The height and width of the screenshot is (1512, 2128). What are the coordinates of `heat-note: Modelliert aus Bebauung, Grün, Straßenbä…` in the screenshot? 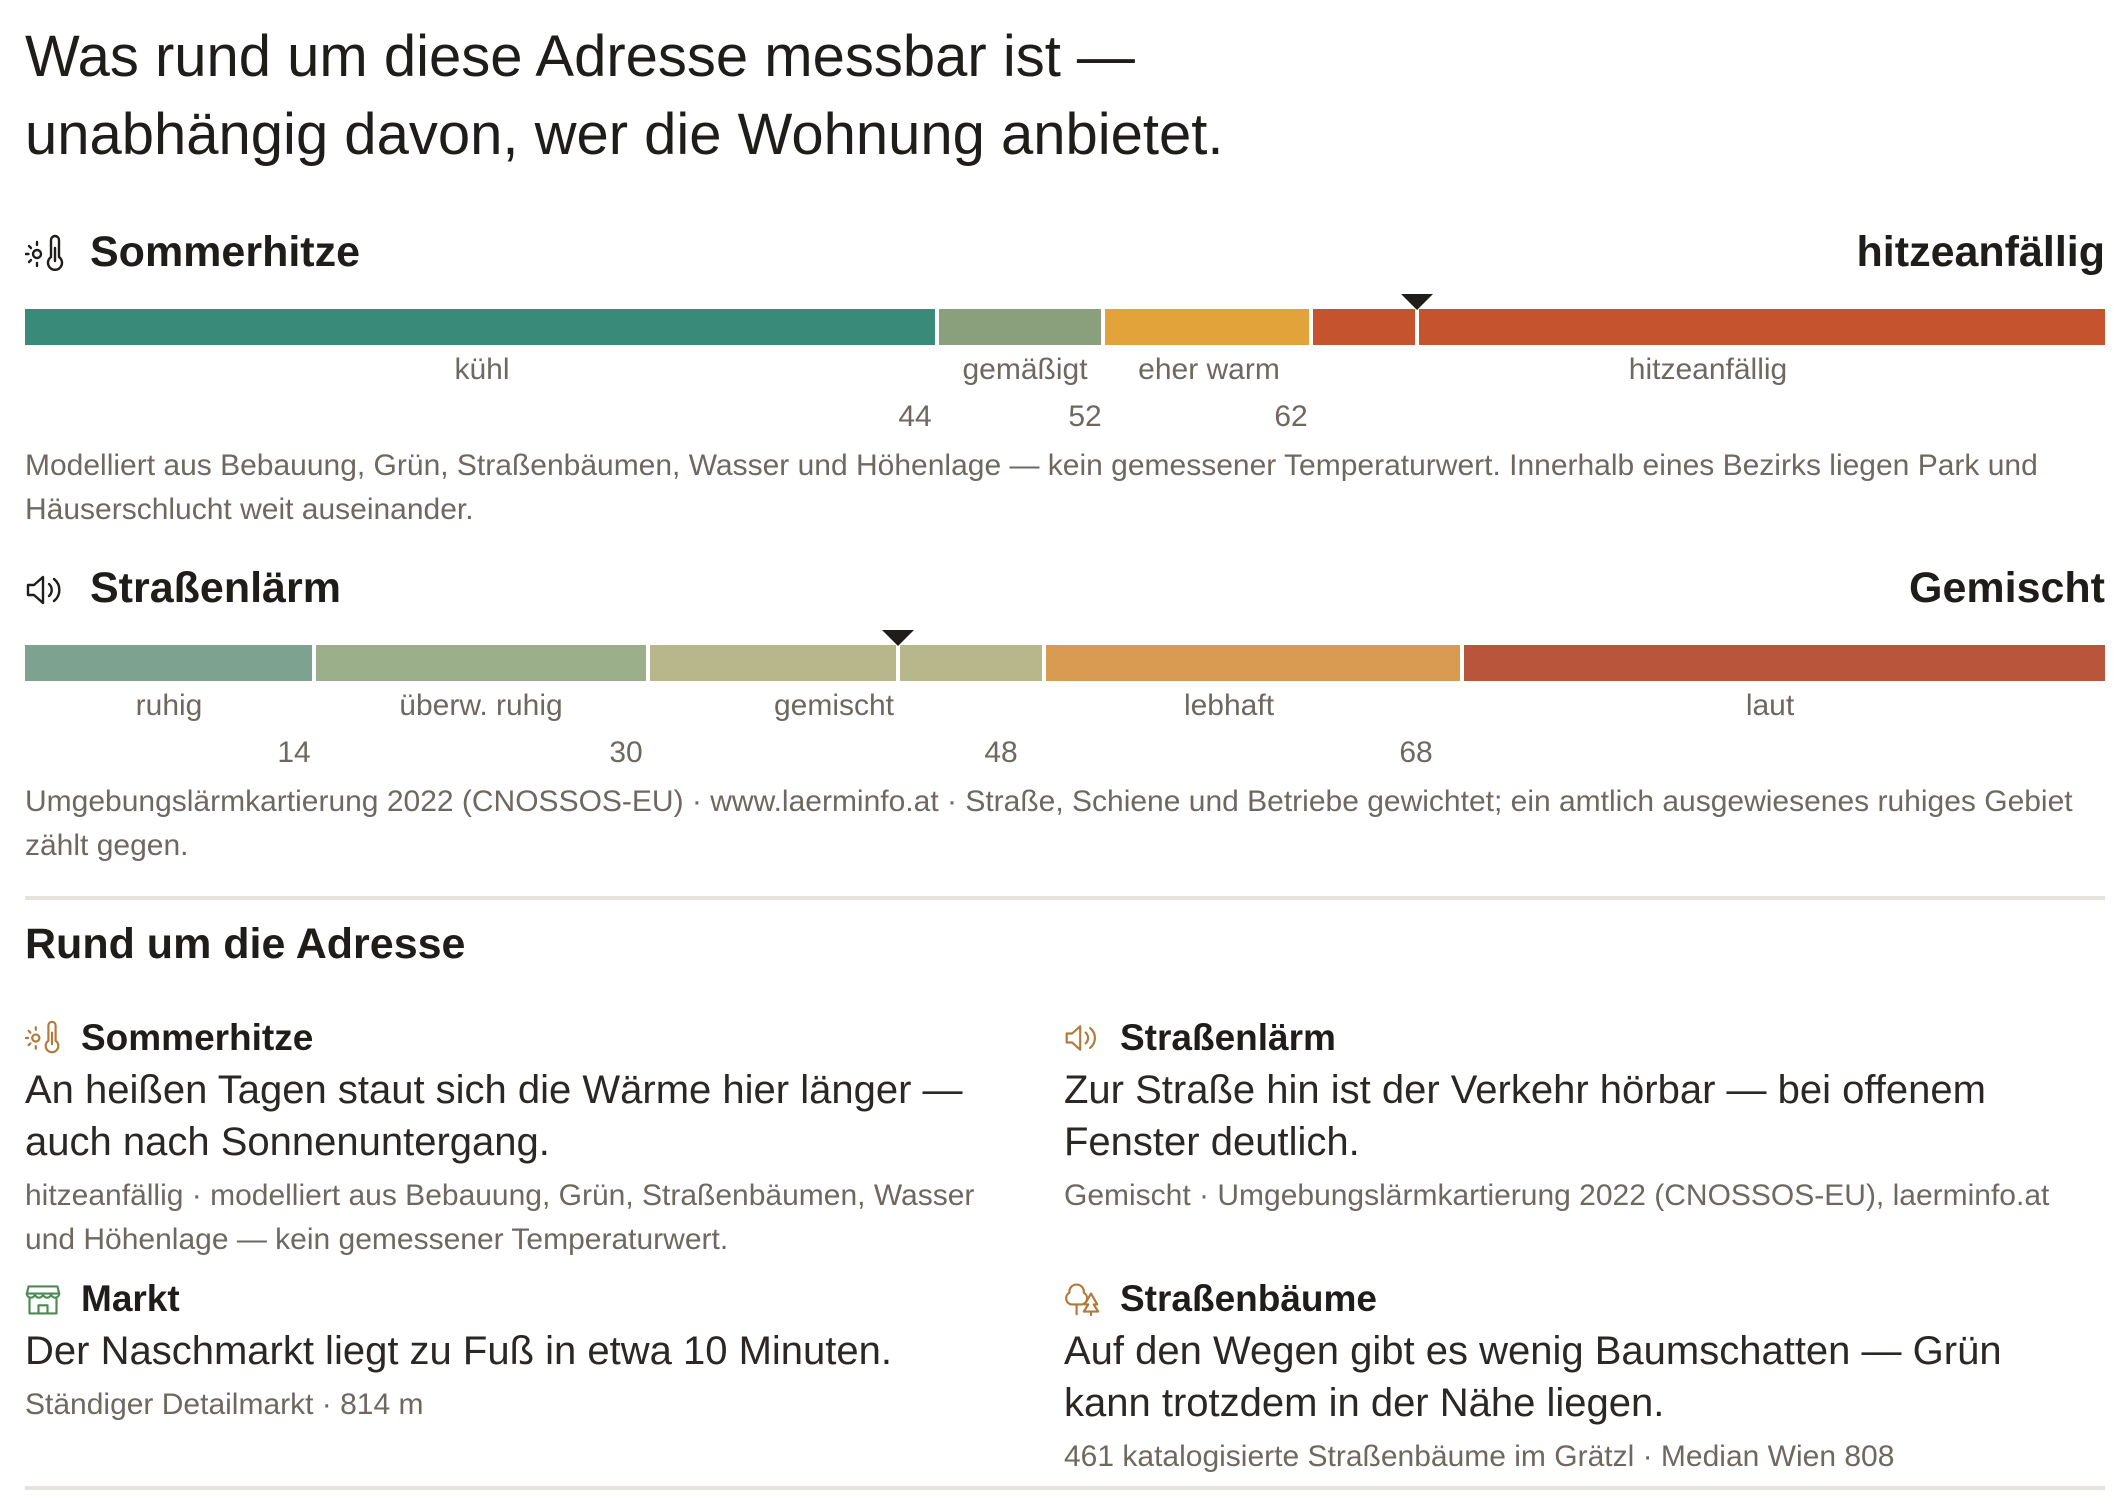 It's located at (1031, 487).